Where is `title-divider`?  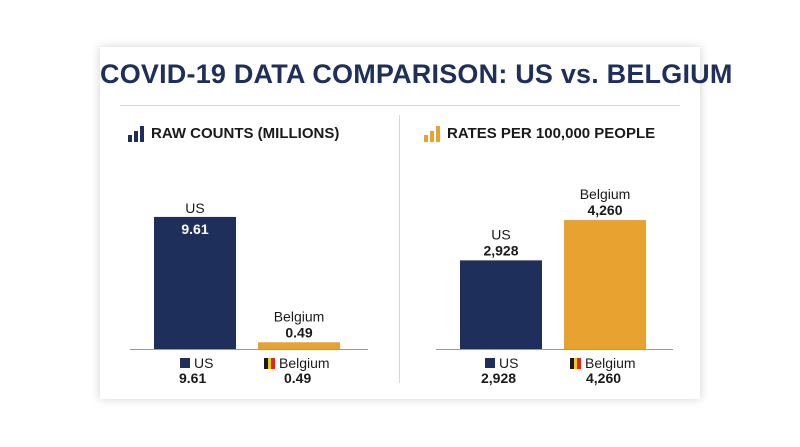 title-divider is located at coordinates (400, 105).